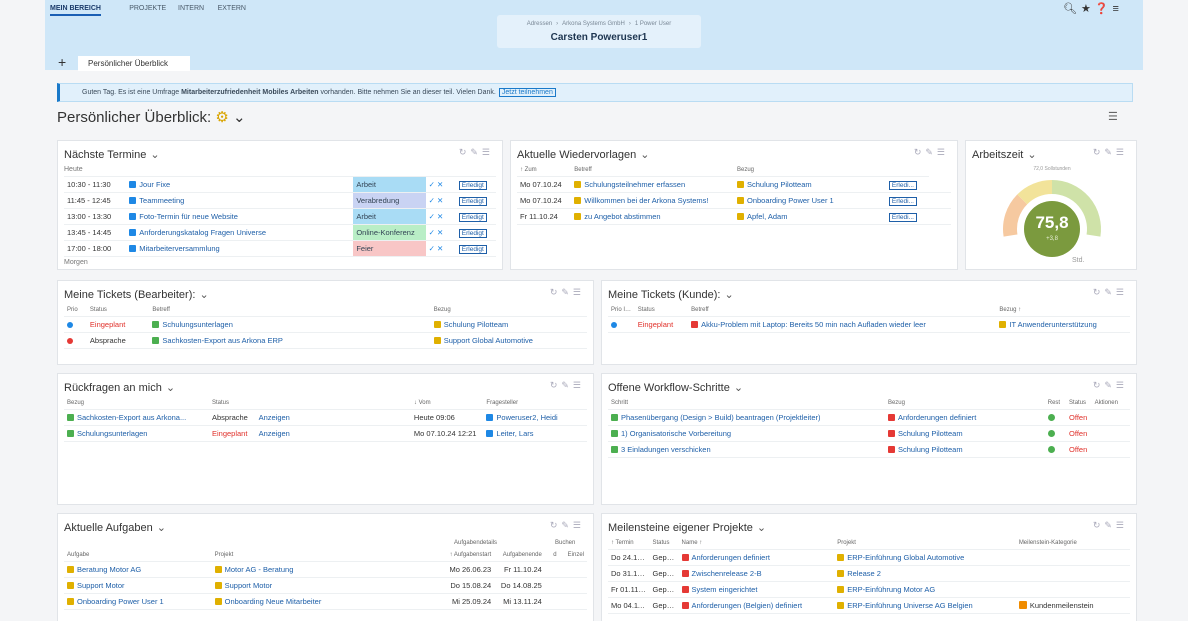  Describe the element at coordinates (488, 340) in the screenshot. I see `cell-text: Support Global Automotive` at that location.